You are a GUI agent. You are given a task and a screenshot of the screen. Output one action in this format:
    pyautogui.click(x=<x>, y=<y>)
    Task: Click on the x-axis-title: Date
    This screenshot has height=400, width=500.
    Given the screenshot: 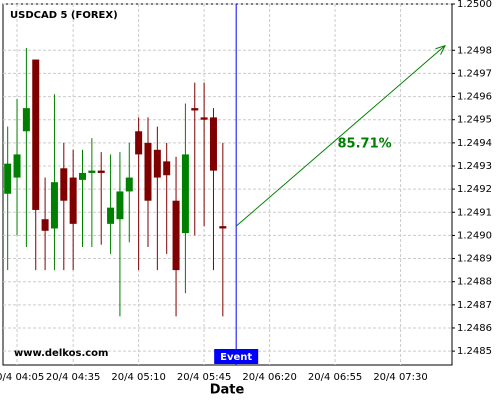 What is the action you would take?
    pyautogui.click(x=227, y=390)
    